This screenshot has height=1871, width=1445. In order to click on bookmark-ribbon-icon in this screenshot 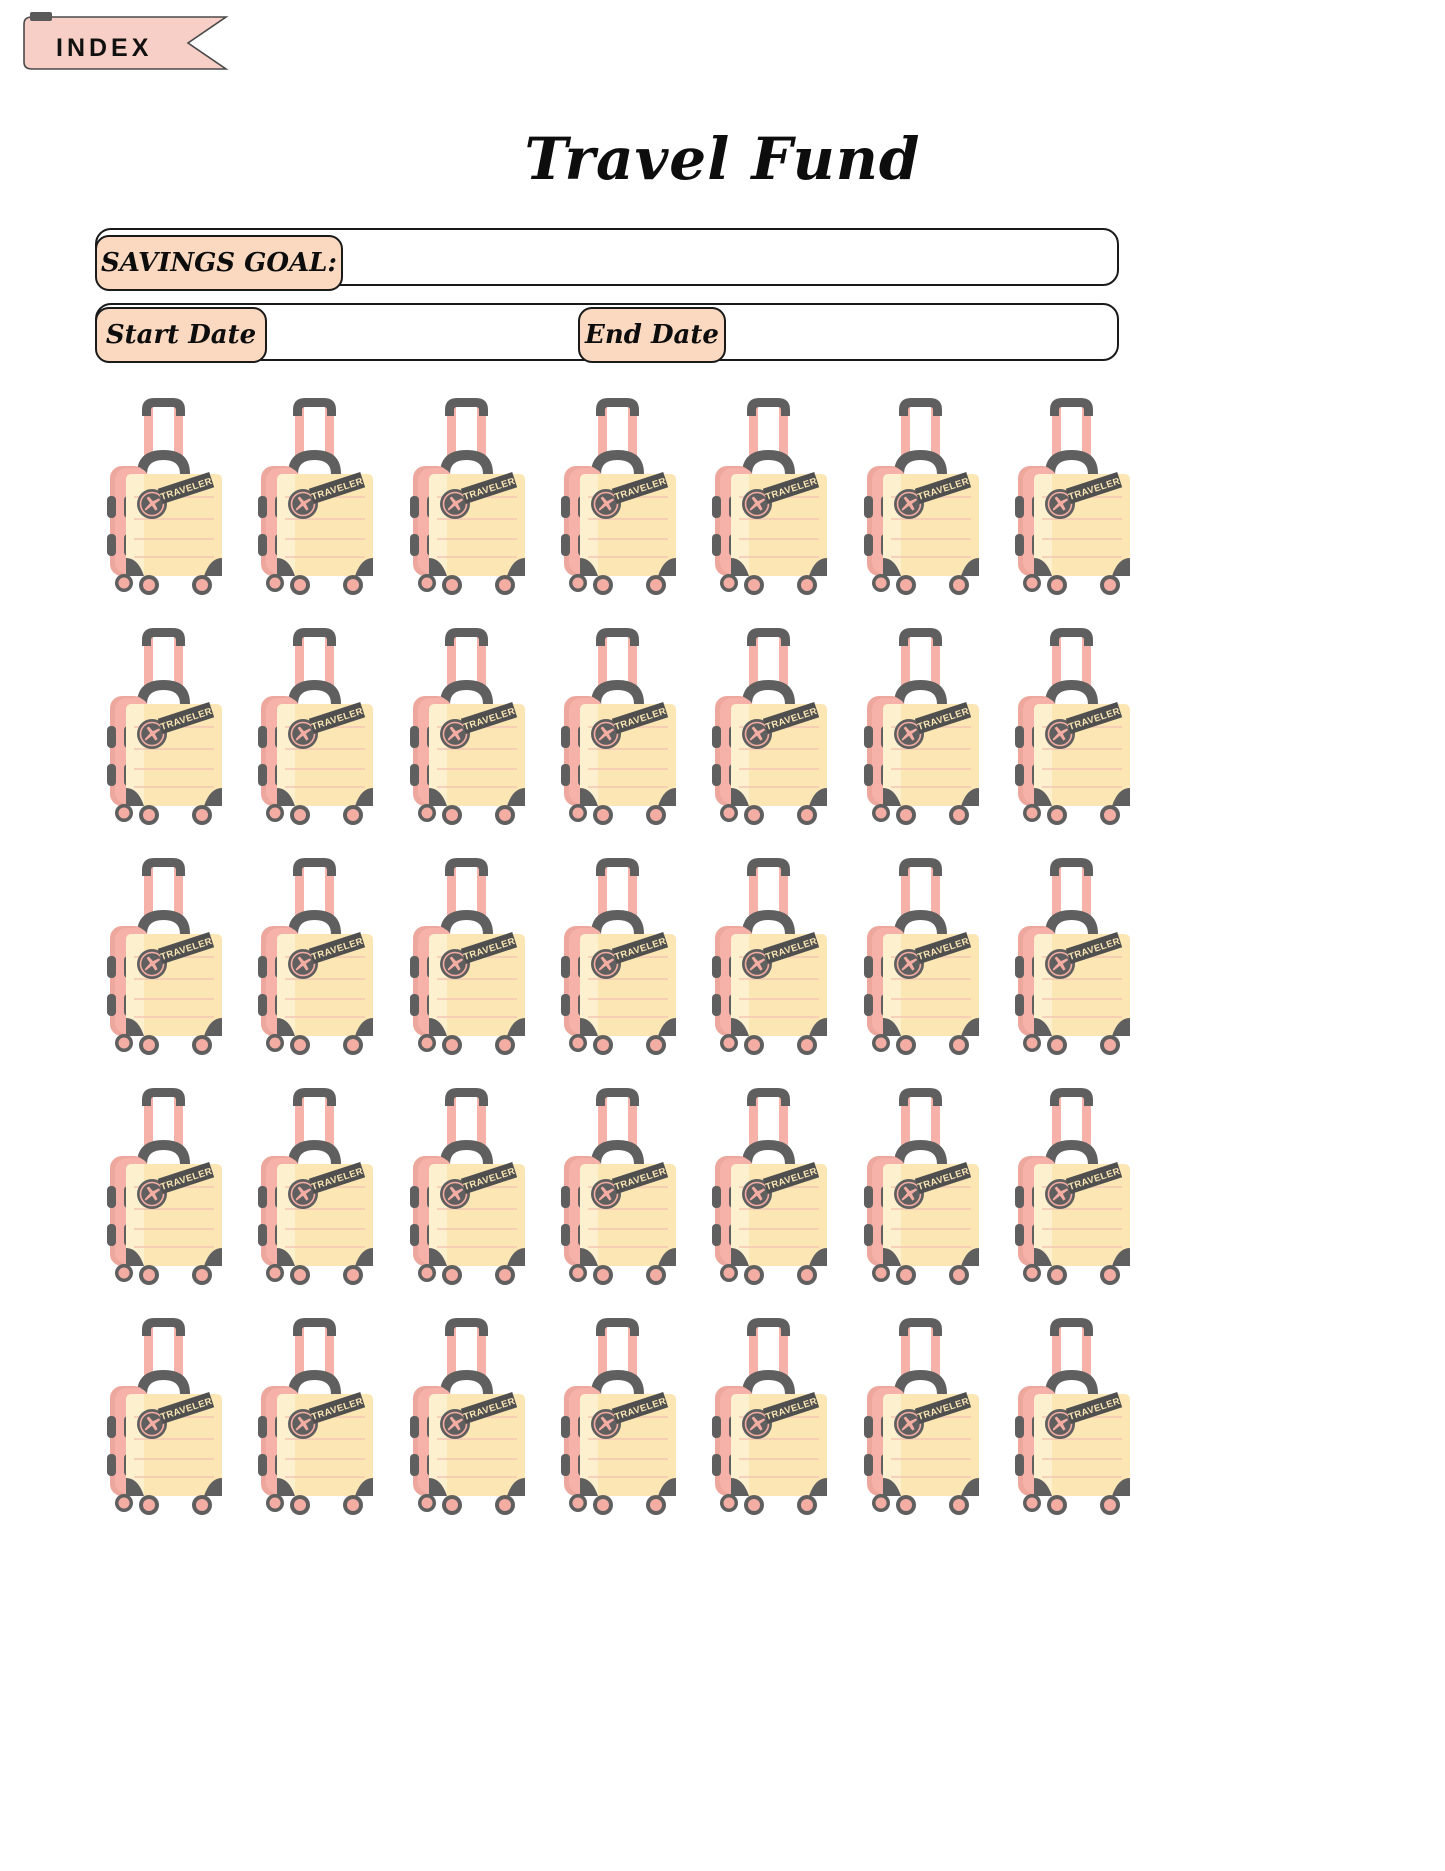, I will do `click(126, 41)`.